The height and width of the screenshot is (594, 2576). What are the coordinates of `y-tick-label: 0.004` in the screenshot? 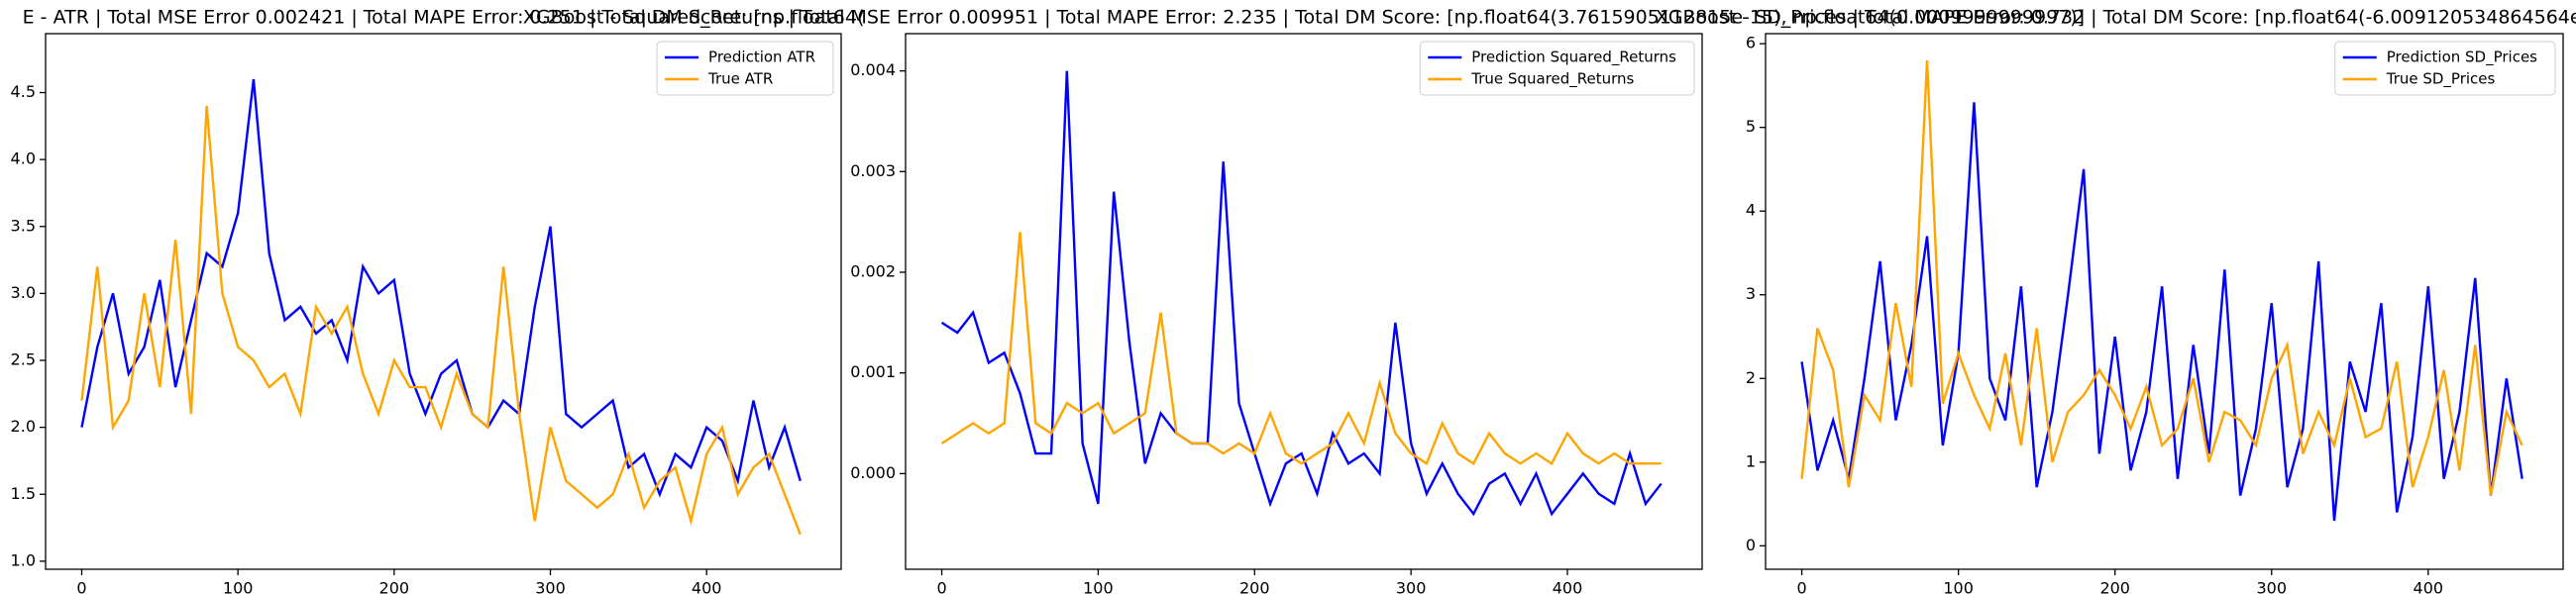 It's located at (873, 69).